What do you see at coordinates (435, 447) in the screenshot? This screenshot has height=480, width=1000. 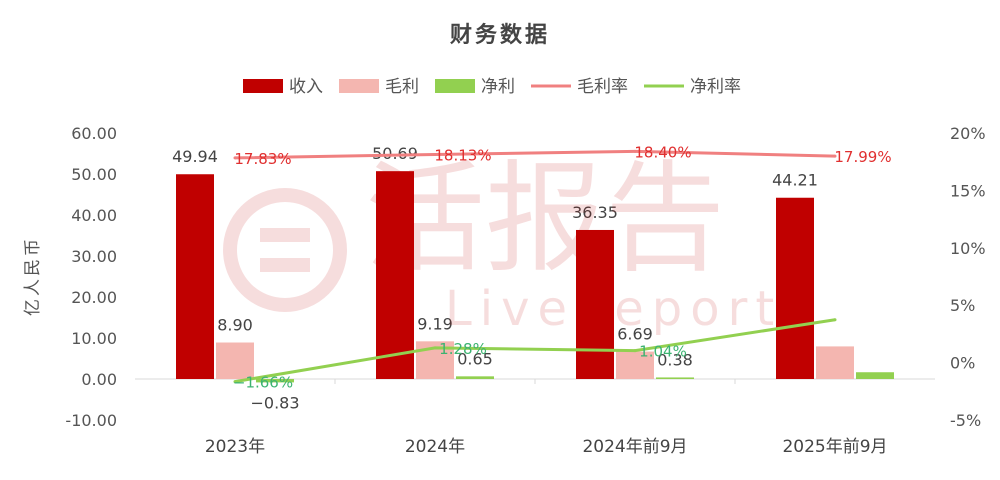 I see `x-tick-label: 2024年` at bounding box center [435, 447].